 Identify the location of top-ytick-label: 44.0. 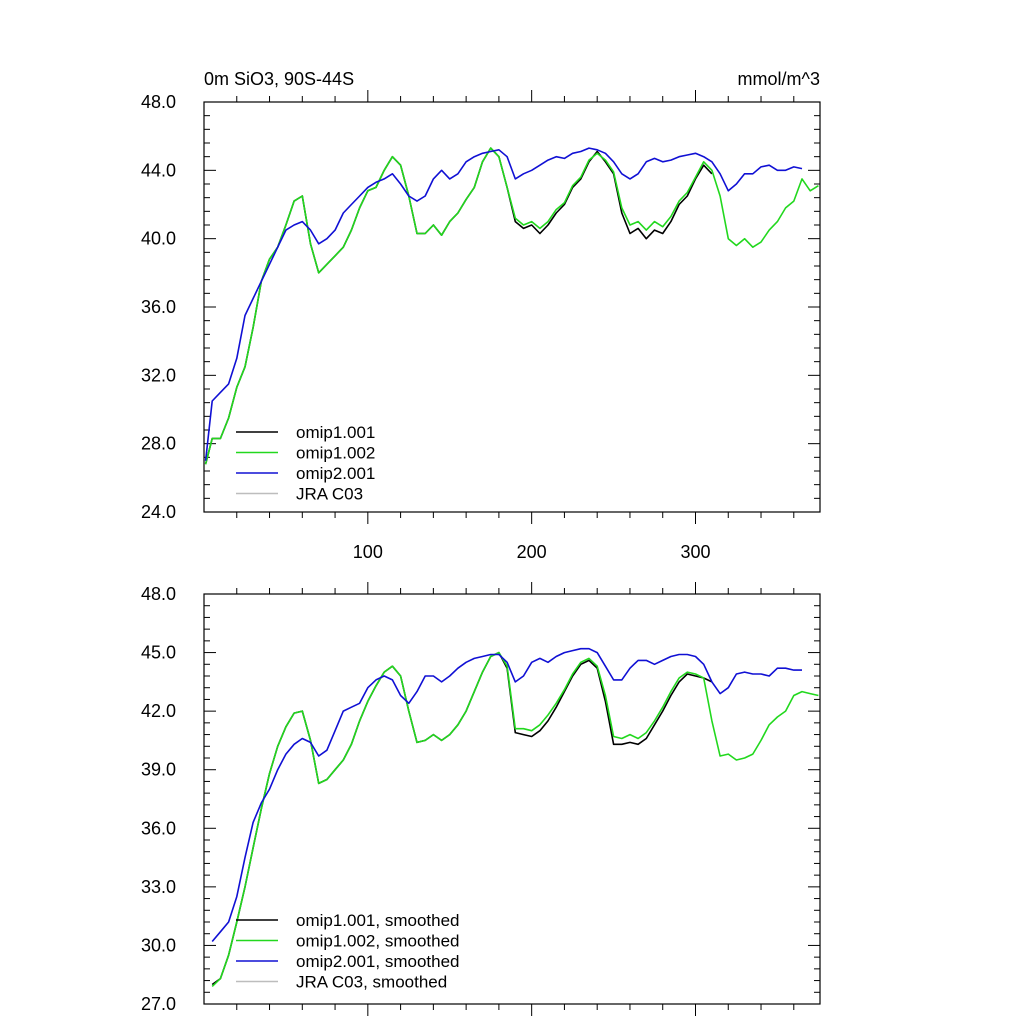
(158, 170).